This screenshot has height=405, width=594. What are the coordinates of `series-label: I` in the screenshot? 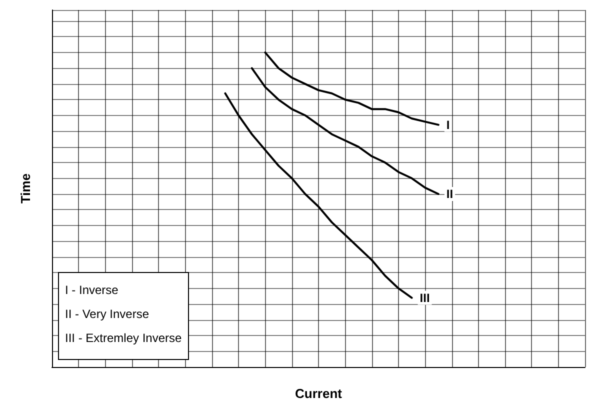 It's located at (448, 125).